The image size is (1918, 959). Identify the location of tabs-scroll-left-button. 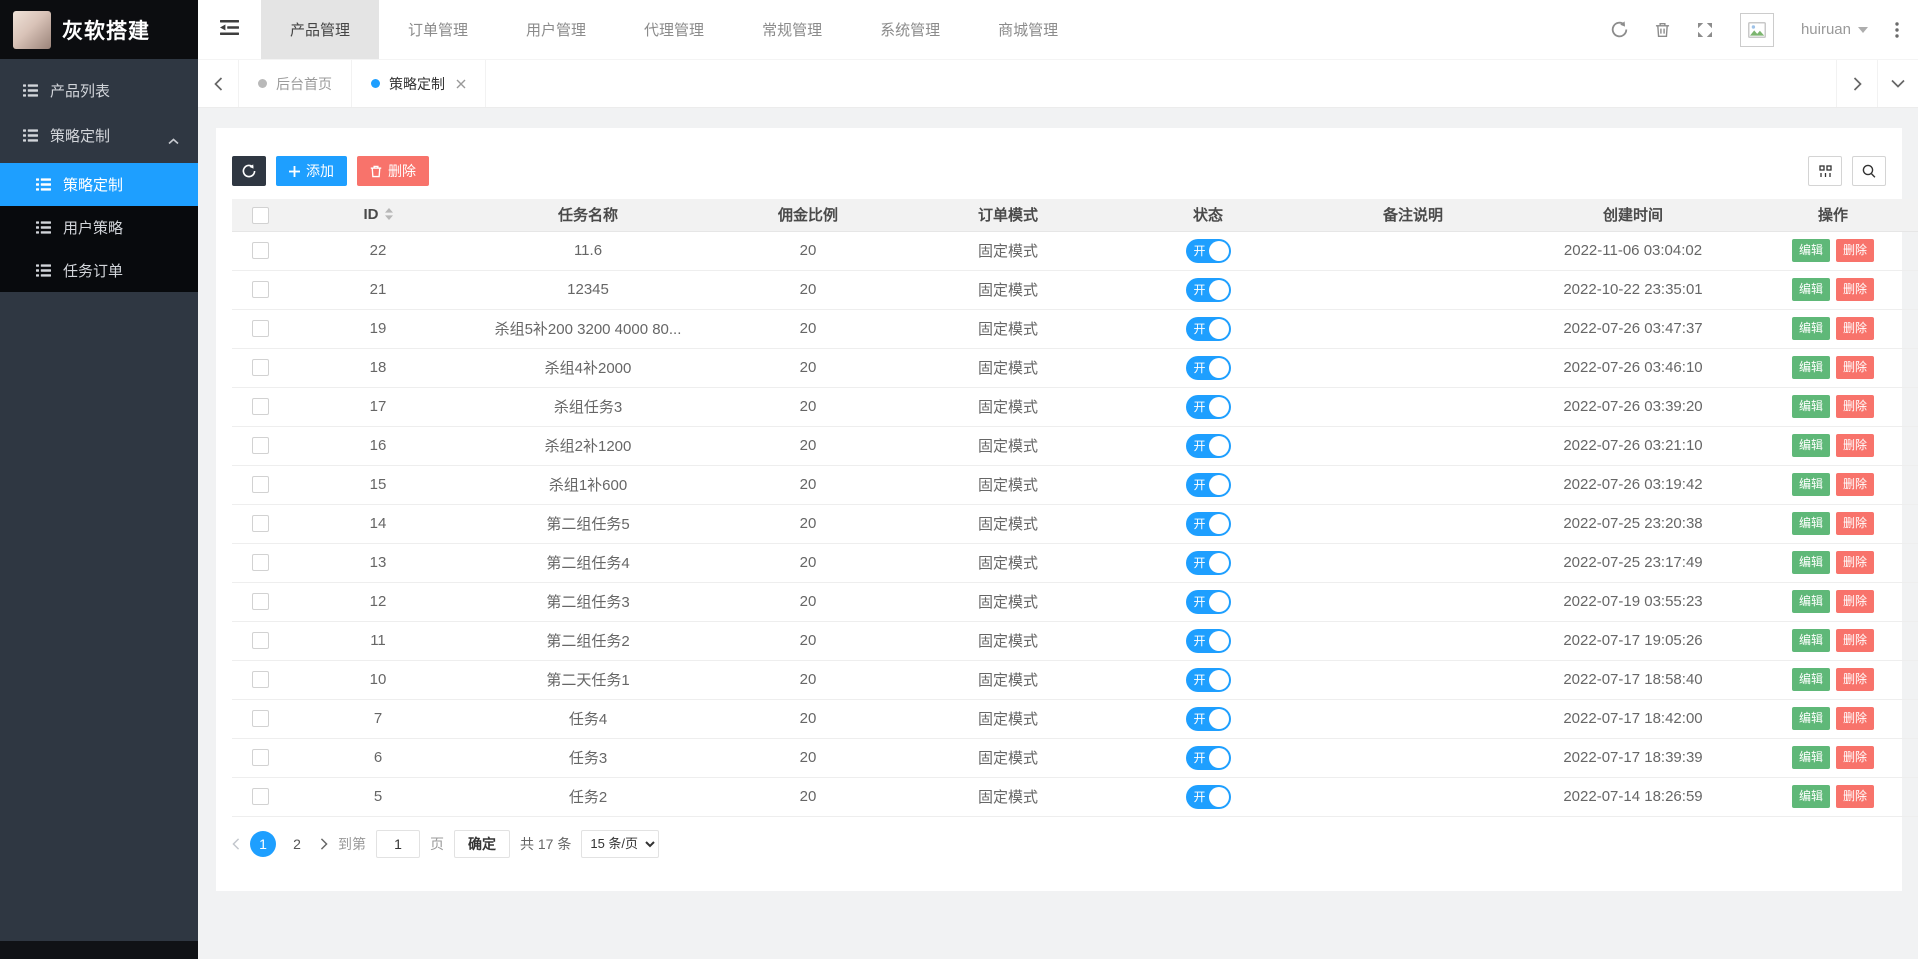
(218, 83).